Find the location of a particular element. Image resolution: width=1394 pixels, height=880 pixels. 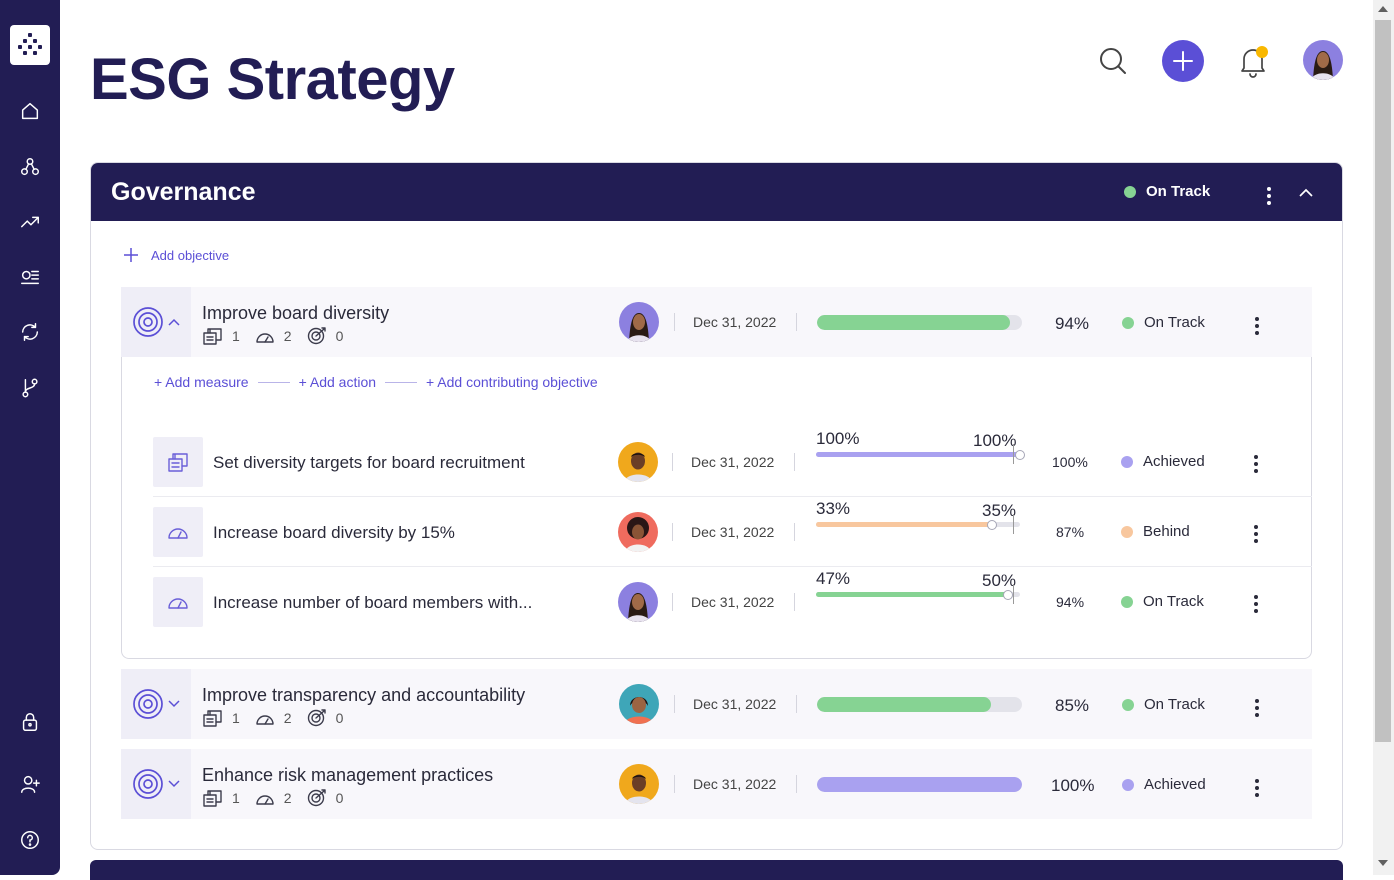

progress-percent: 87% is located at coordinates (1070, 532).